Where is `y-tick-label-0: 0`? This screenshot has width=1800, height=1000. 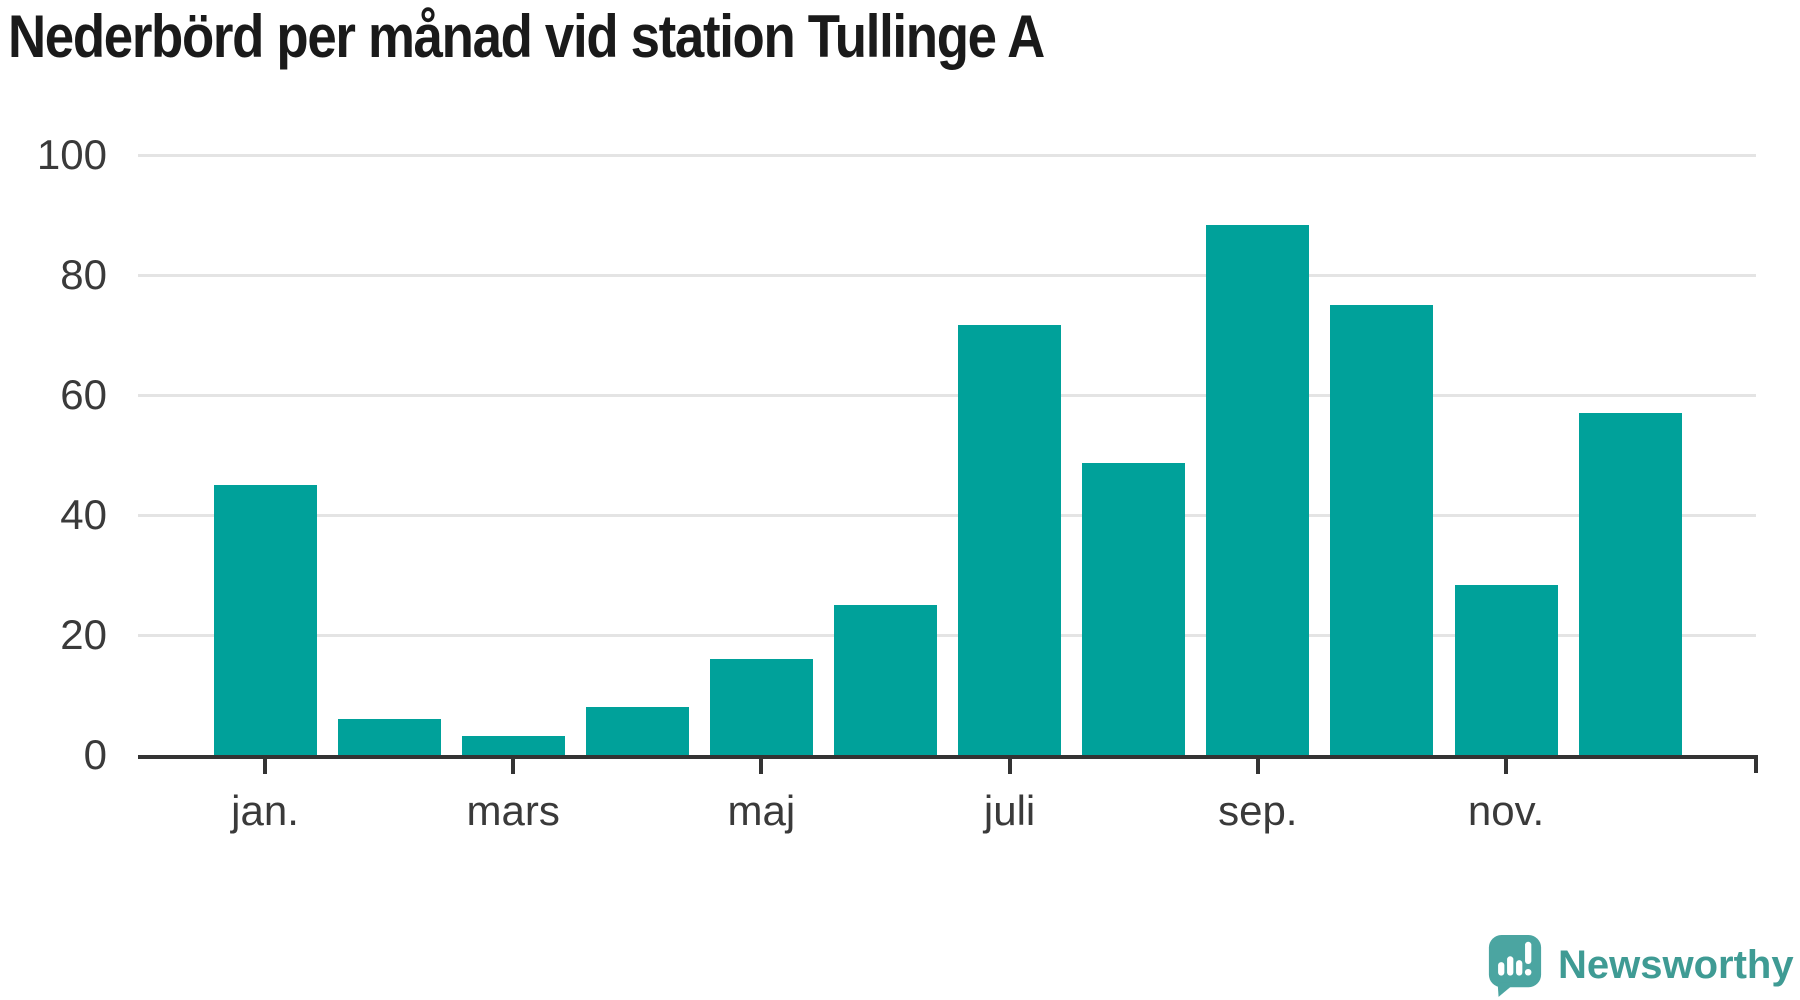 y-tick-label-0: 0 is located at coordinates (95, 754).